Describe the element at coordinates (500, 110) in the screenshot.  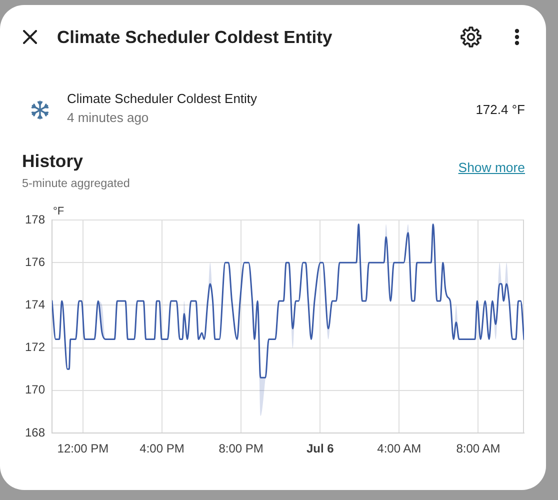
I see `text: 172.4 °F` at that location.